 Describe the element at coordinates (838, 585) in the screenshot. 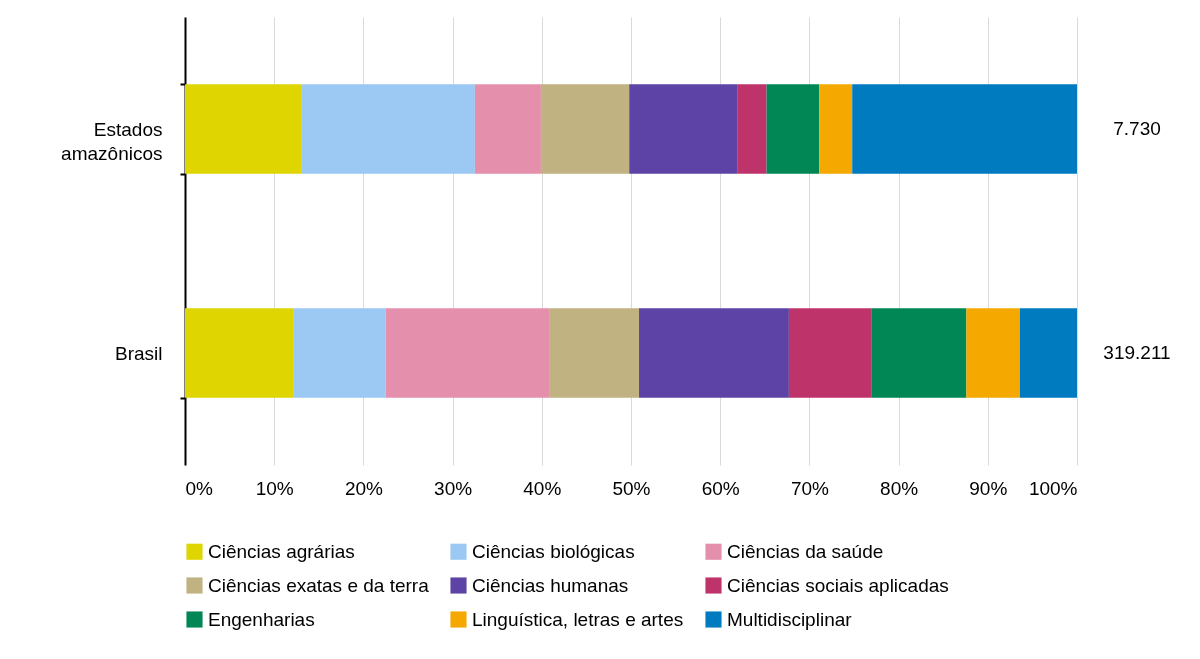

I see `legend-label: Ciências sociais aplicadas` at that location.